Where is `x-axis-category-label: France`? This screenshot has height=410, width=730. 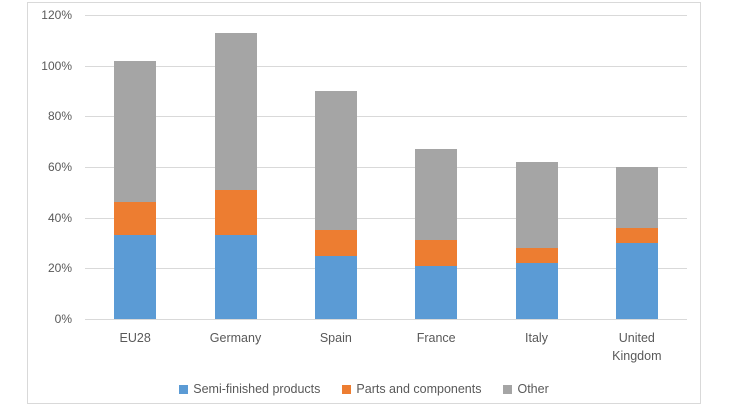 x-axis-category-label: France is located at coordinates (436, 338).